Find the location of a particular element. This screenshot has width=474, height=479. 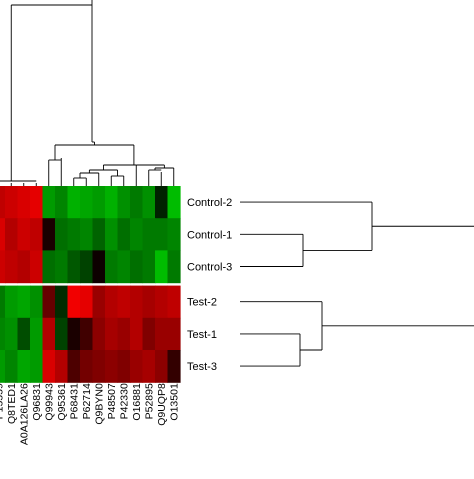

column-label: Q9BYN0 is located at coordinates (100, 404).